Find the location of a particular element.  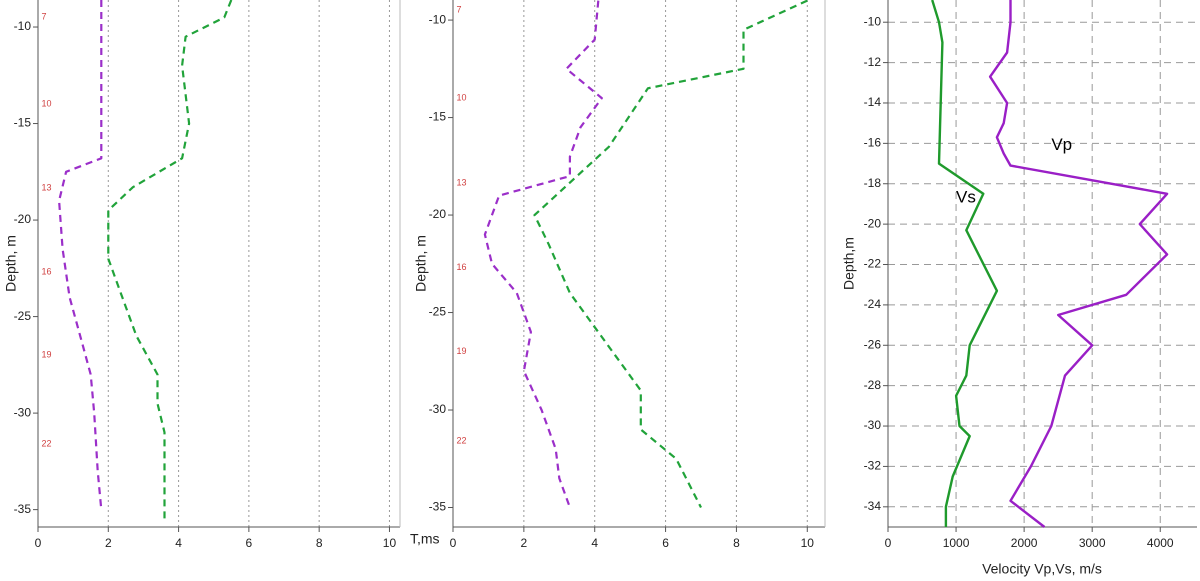

x-axis-label: Velocity Vp,Vs, m/s is located at coordinates (1042, 569).